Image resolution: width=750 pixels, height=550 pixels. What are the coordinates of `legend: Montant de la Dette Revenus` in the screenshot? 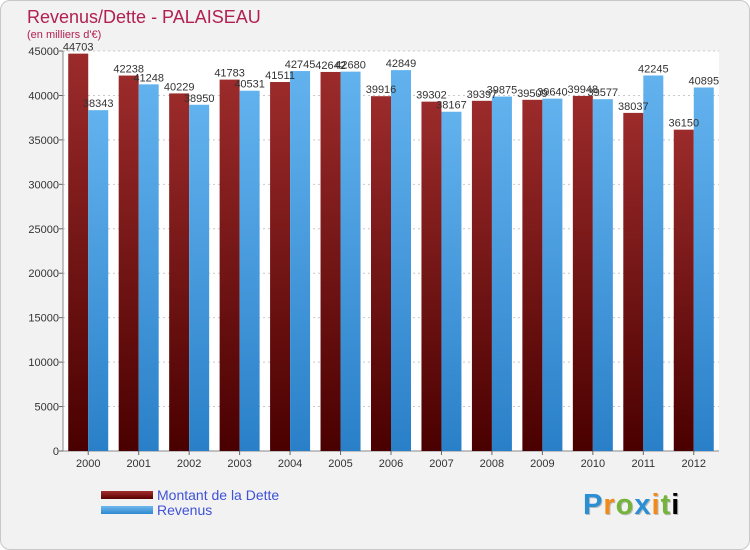 It's located at (190, 502).